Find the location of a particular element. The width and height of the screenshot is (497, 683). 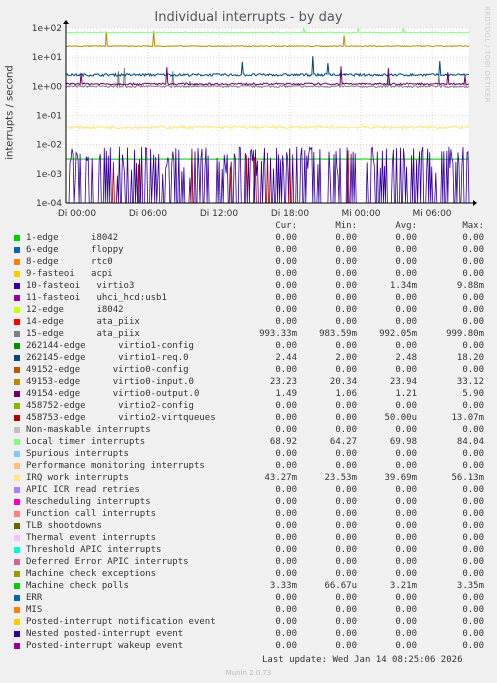

legend-min: 983.59m is located at coordinates (338, 334).